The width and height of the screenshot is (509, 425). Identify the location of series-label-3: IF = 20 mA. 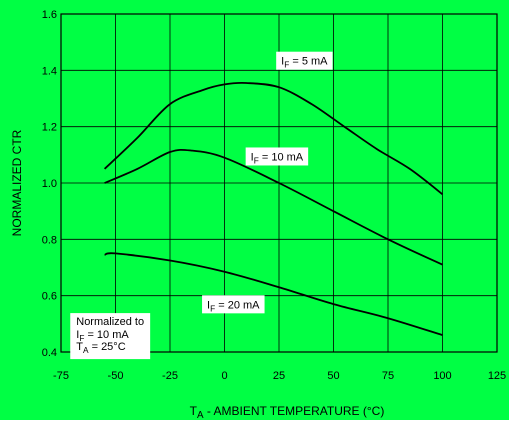
(233, 306).